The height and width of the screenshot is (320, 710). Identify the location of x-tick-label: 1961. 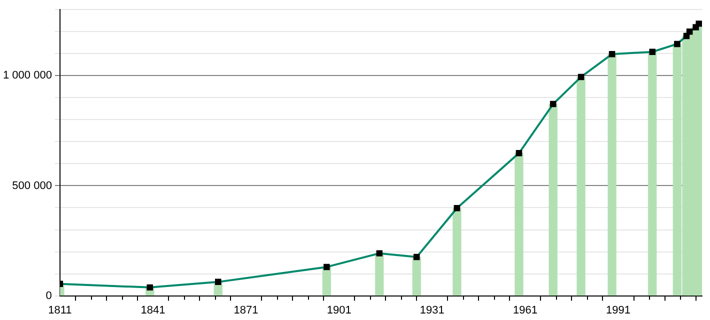
(525, 310).